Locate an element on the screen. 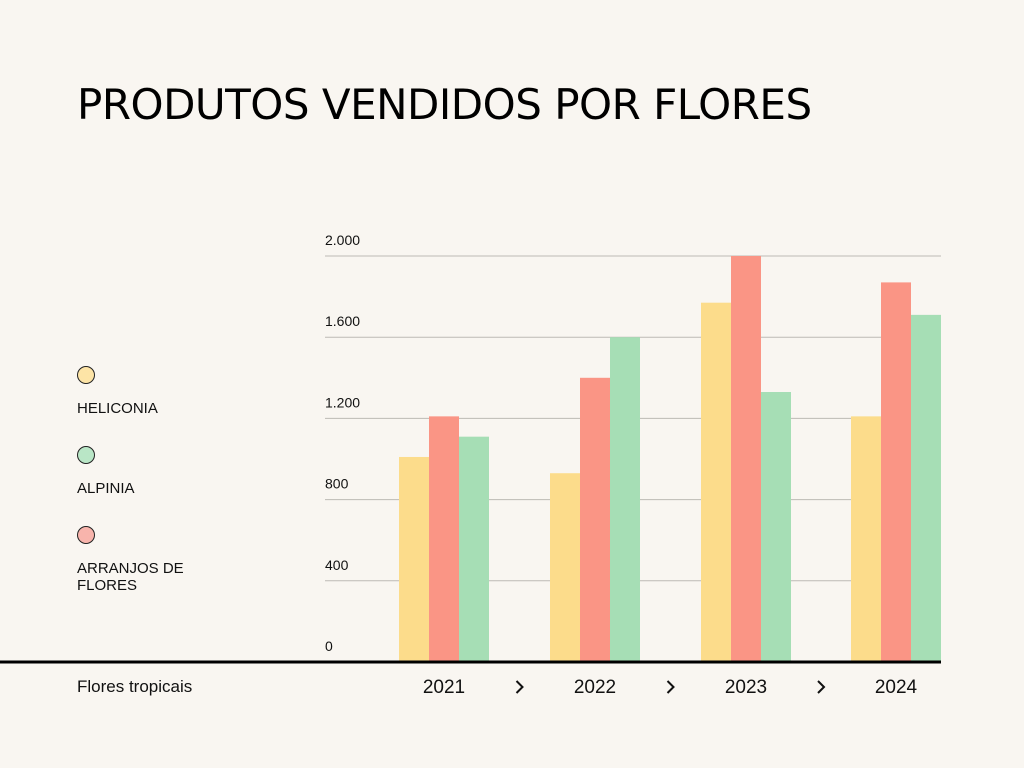 The height and width of the screenshot is (768, 1024). legend-swatch-arranjos-de-flores is located at coordinates (86, 535).